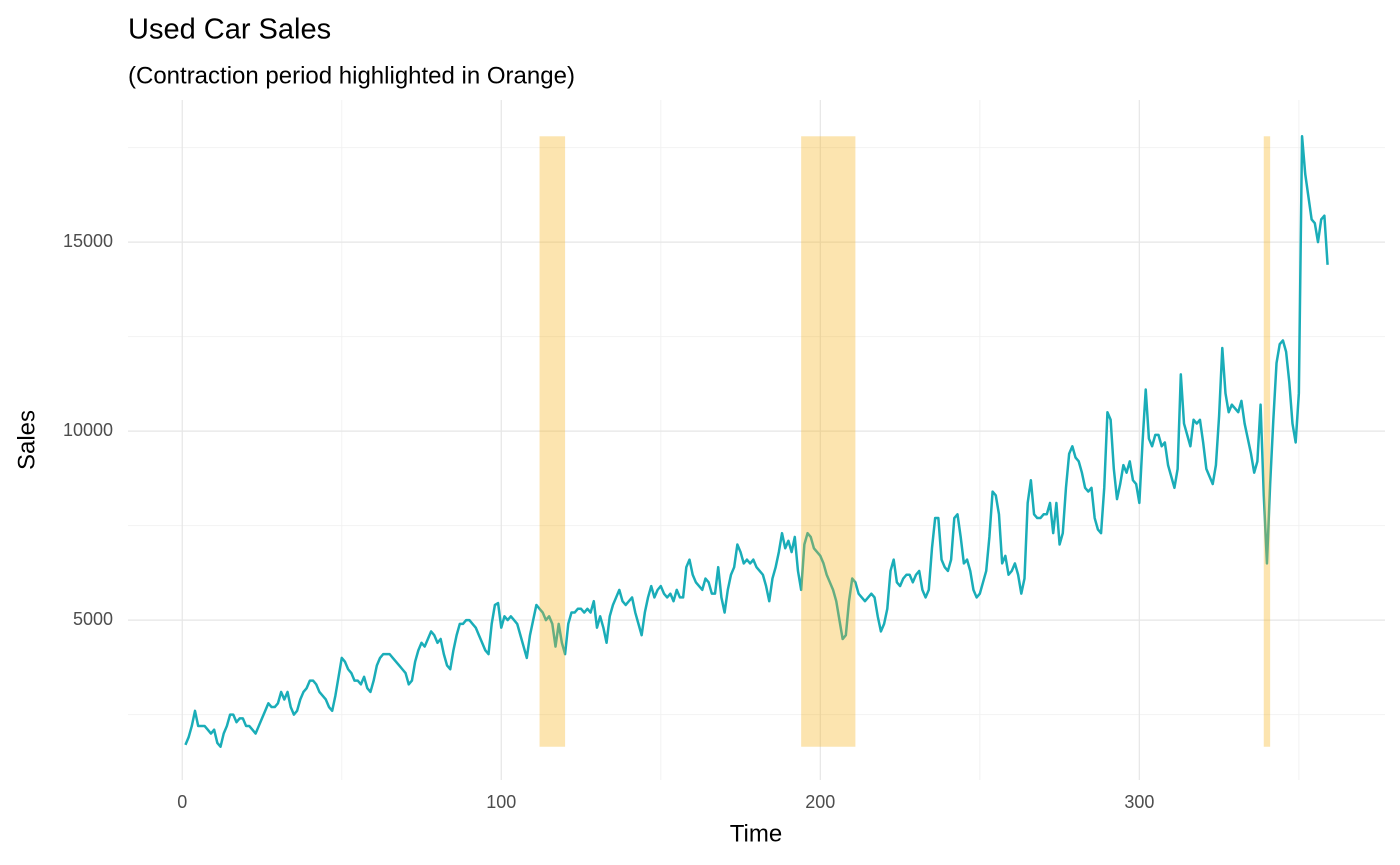 The image size is (1400, 865). Describe the element at coordinates (93, 619) in the screenshot. I see `y-tick-label: 5000` at that location.